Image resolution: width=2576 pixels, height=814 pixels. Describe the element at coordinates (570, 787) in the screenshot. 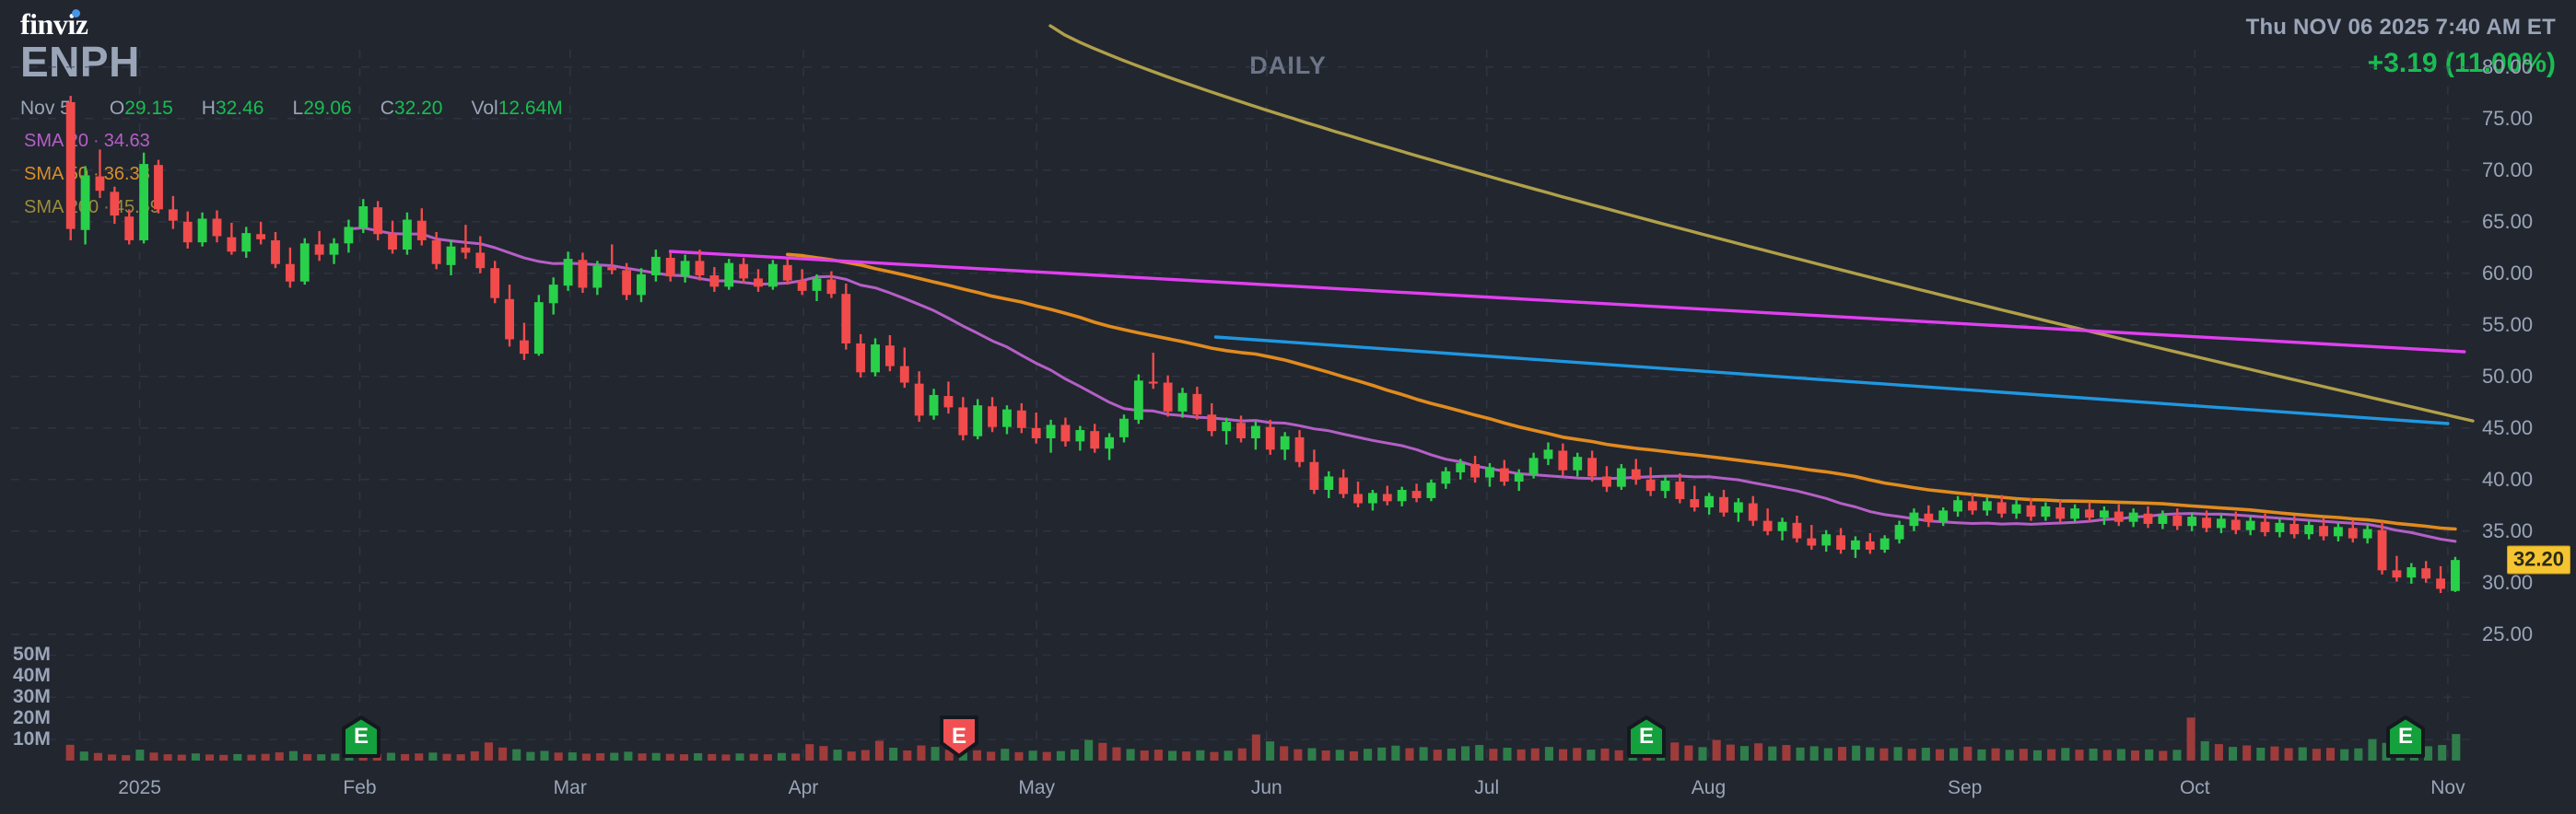

I see `time-tick: Mar` at that location.